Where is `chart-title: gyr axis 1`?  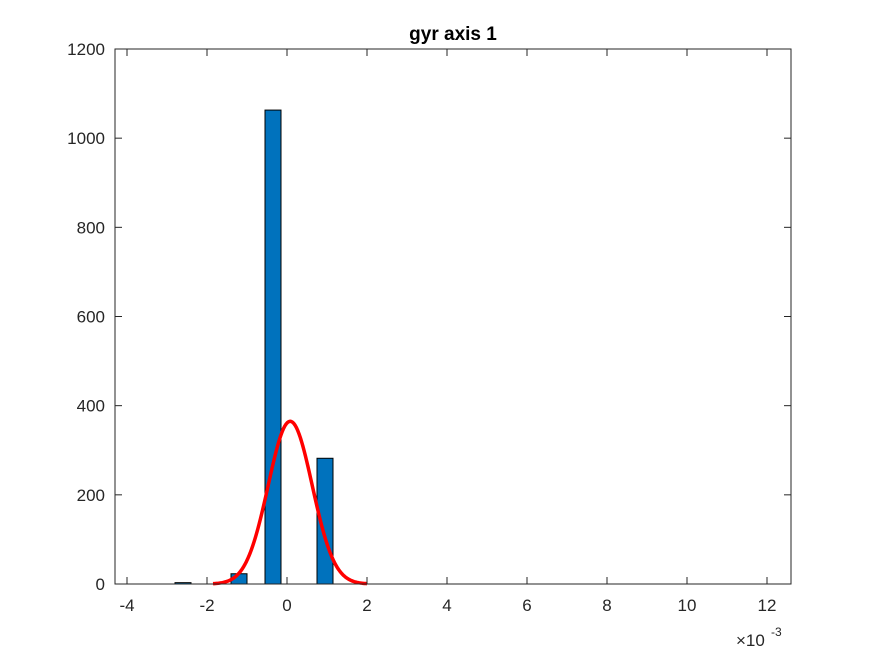 chart-title: gyr axis 1 is located at coordinates (453, 34).